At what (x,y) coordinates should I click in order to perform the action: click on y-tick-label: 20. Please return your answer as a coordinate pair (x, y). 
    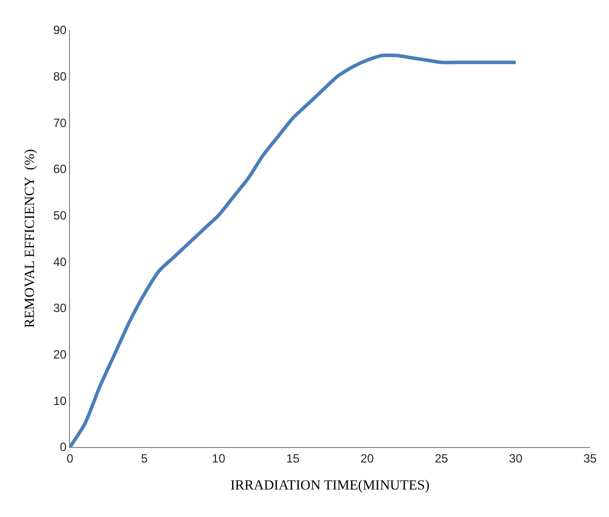
    Looking at the image, I should click on (60, 355).